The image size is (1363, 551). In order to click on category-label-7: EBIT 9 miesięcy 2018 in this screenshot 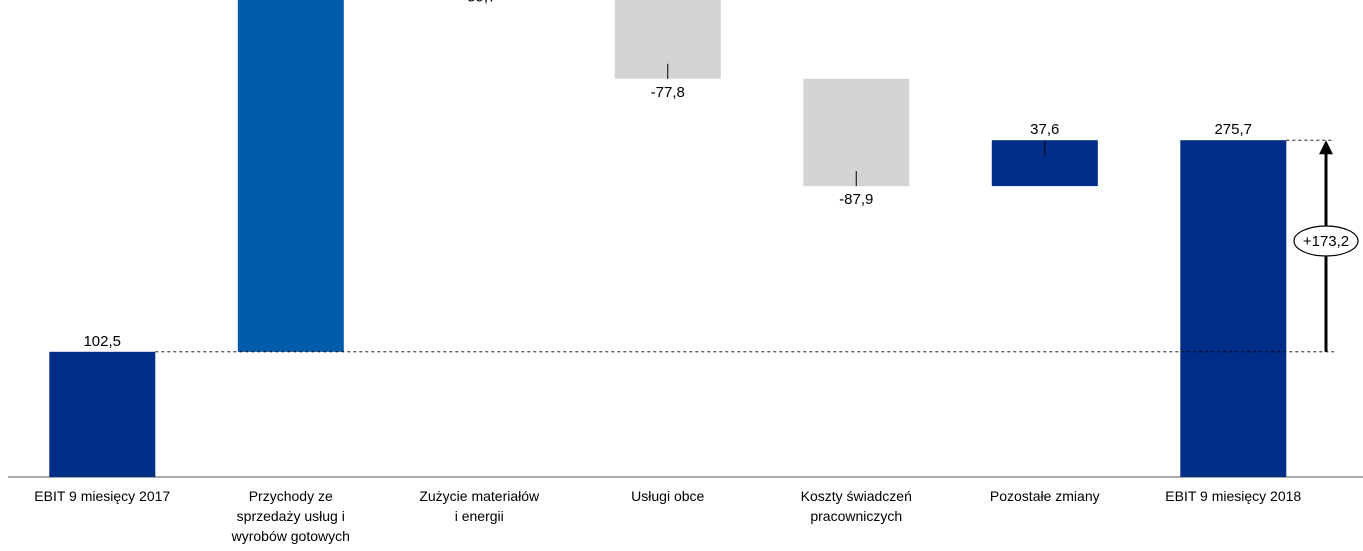, I will do `click(1233, 496)`.